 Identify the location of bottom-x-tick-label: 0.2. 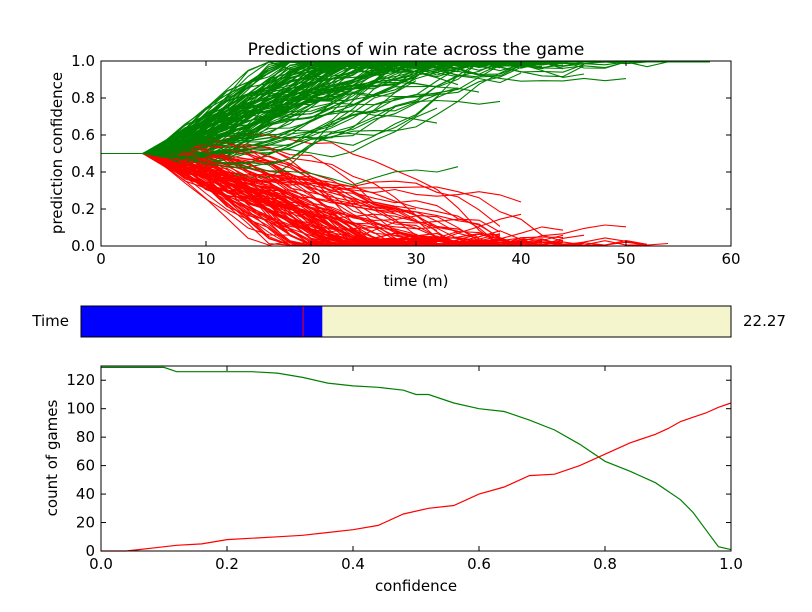
(227, 564).